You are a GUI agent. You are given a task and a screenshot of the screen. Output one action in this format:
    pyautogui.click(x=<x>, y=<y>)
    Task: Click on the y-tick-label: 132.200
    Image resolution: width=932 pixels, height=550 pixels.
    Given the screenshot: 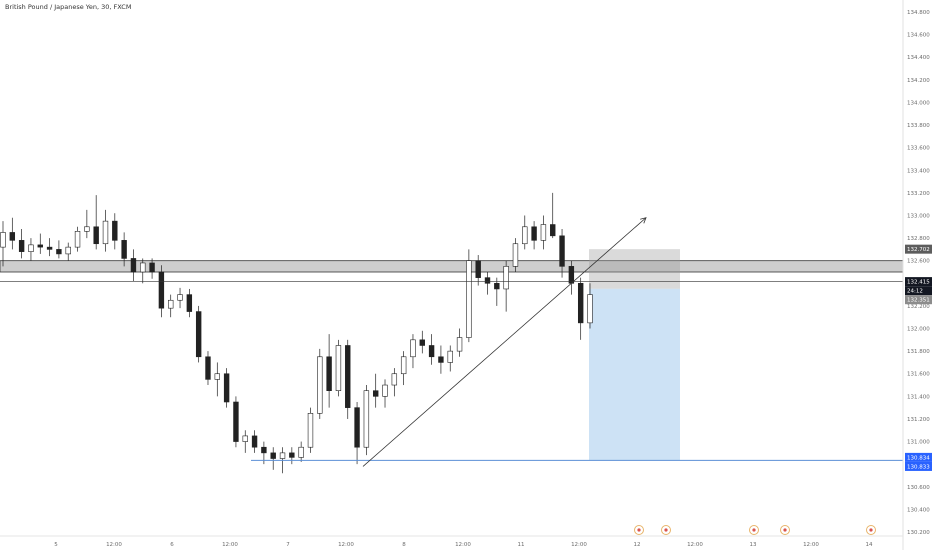 What is the action you would take?
    pyautogui.click(x=918, y=307)
    